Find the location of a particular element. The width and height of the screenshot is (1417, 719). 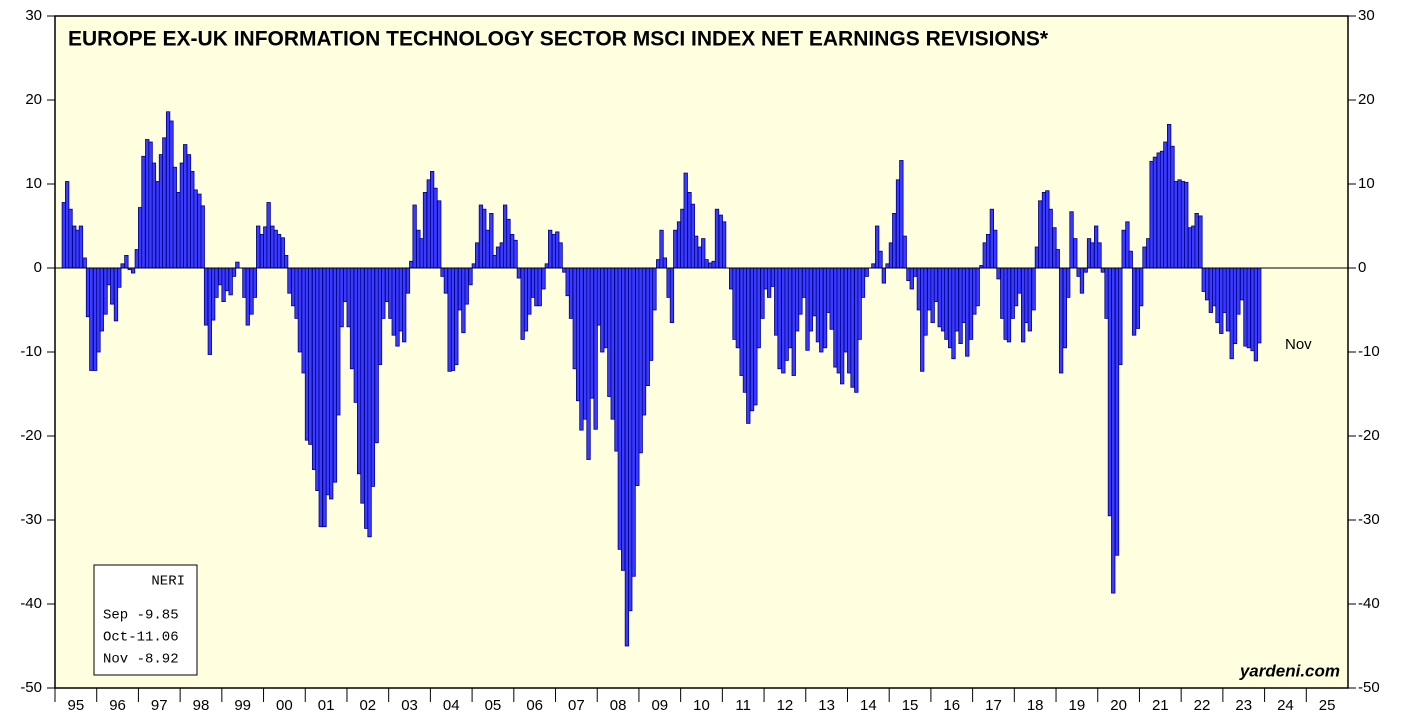

x-tick-label: 15 is located at coordinates (910, 705).